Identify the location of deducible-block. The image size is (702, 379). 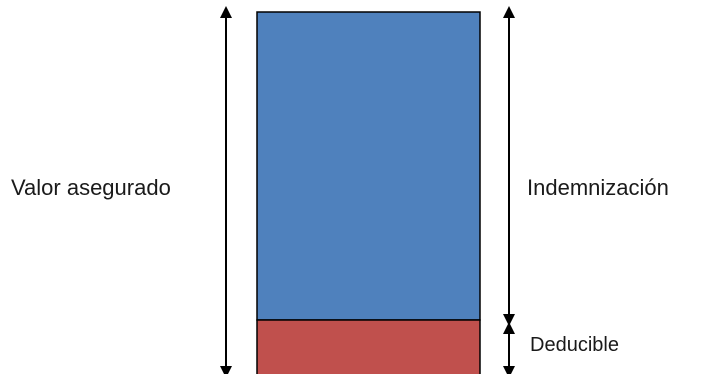
(368, 349).